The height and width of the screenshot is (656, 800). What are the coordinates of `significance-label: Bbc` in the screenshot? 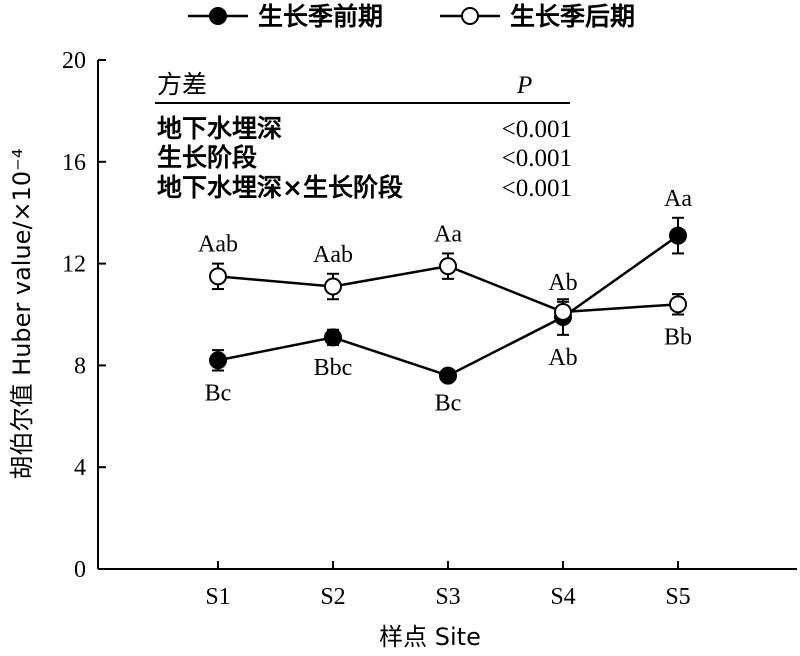 It's located at (333, 368).